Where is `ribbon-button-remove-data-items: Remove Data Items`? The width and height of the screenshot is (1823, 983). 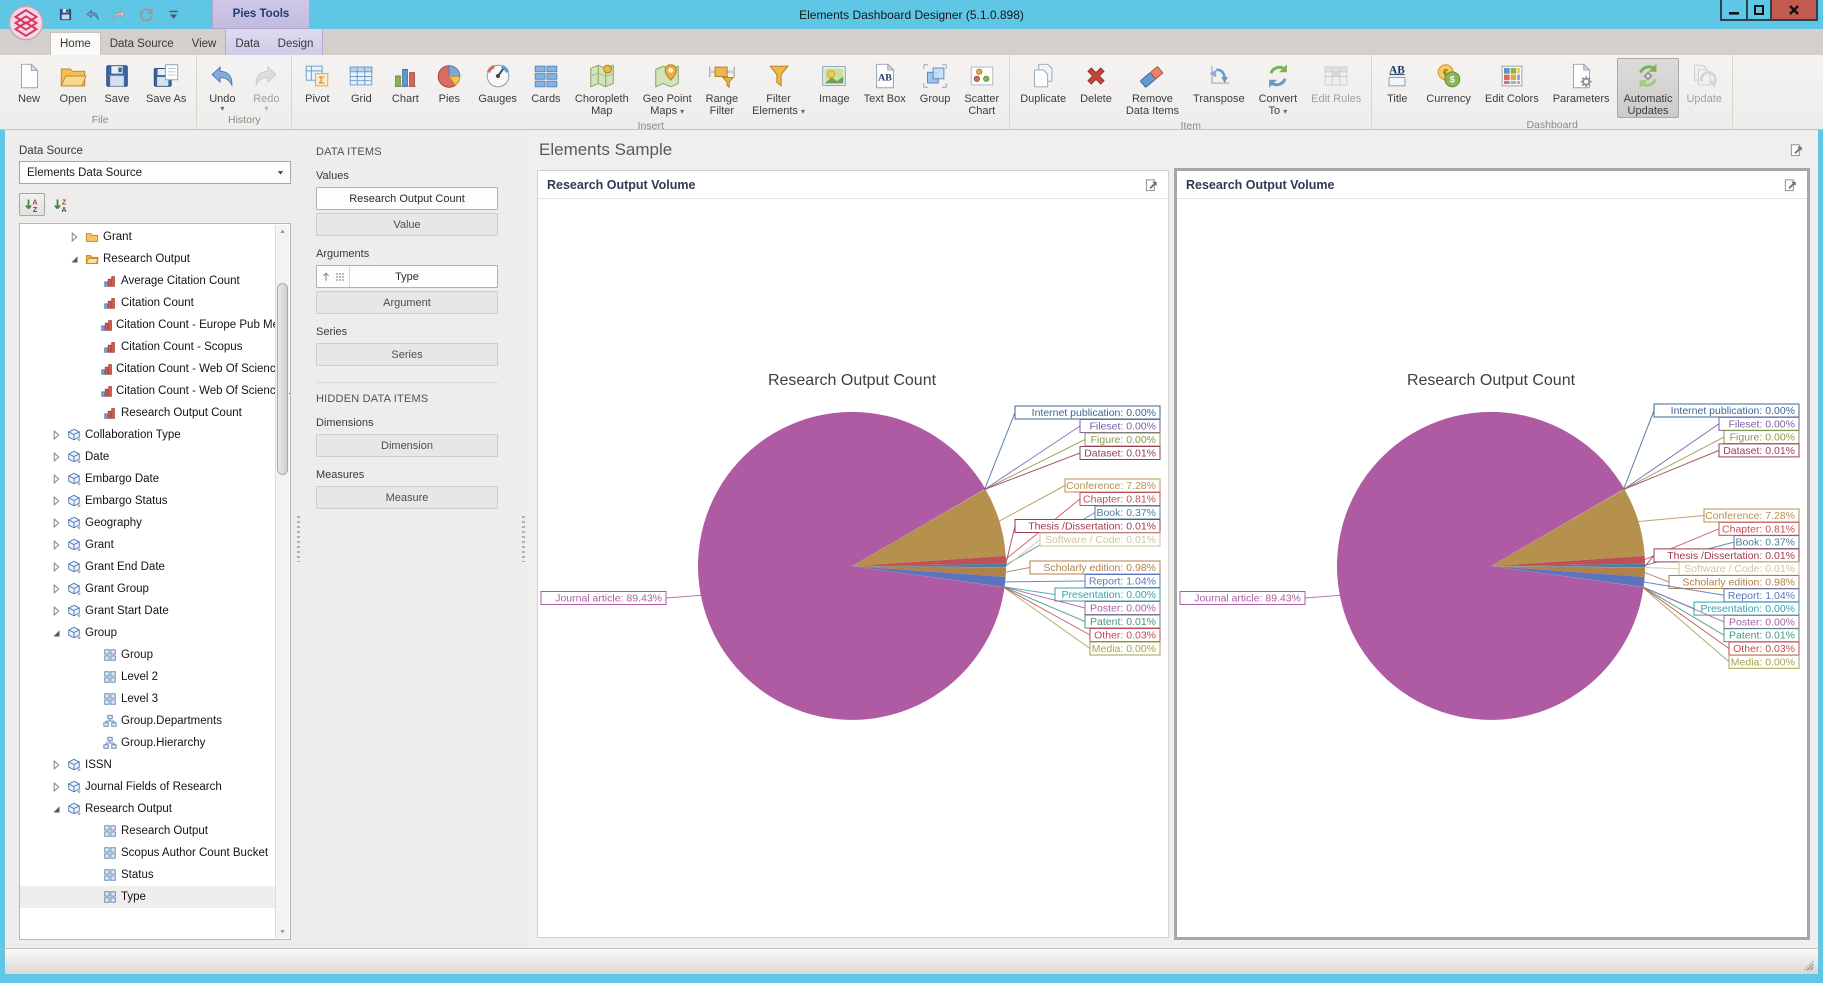 ribbon-button-remove-data-items: Remove Data Items is located at coordinates (1152, 88).